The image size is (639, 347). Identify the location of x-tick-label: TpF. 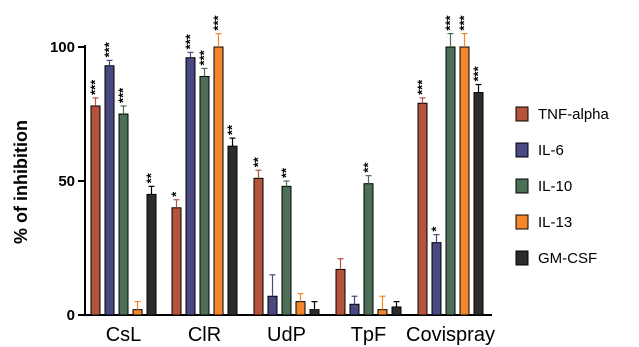
(369, 335).